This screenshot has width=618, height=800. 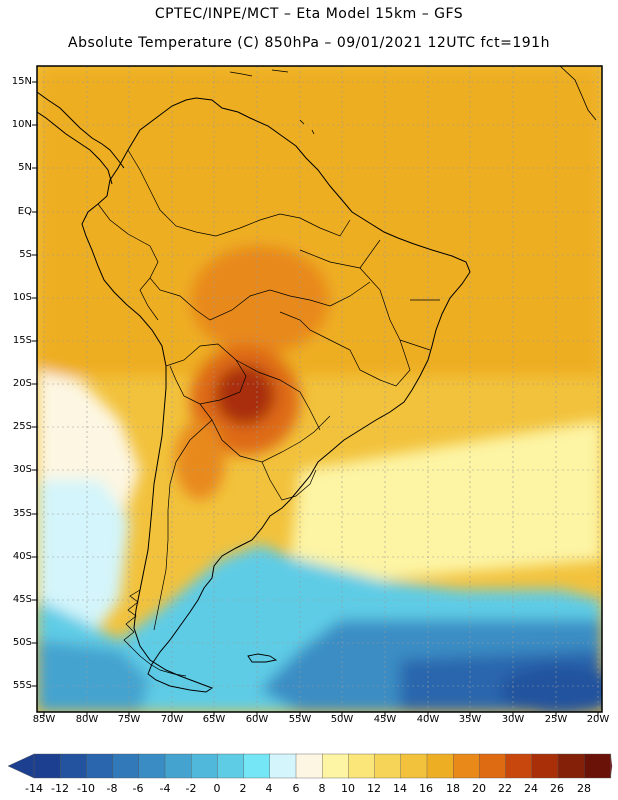 I want to click on lon-label: 40W, so click(x=428, y=719).